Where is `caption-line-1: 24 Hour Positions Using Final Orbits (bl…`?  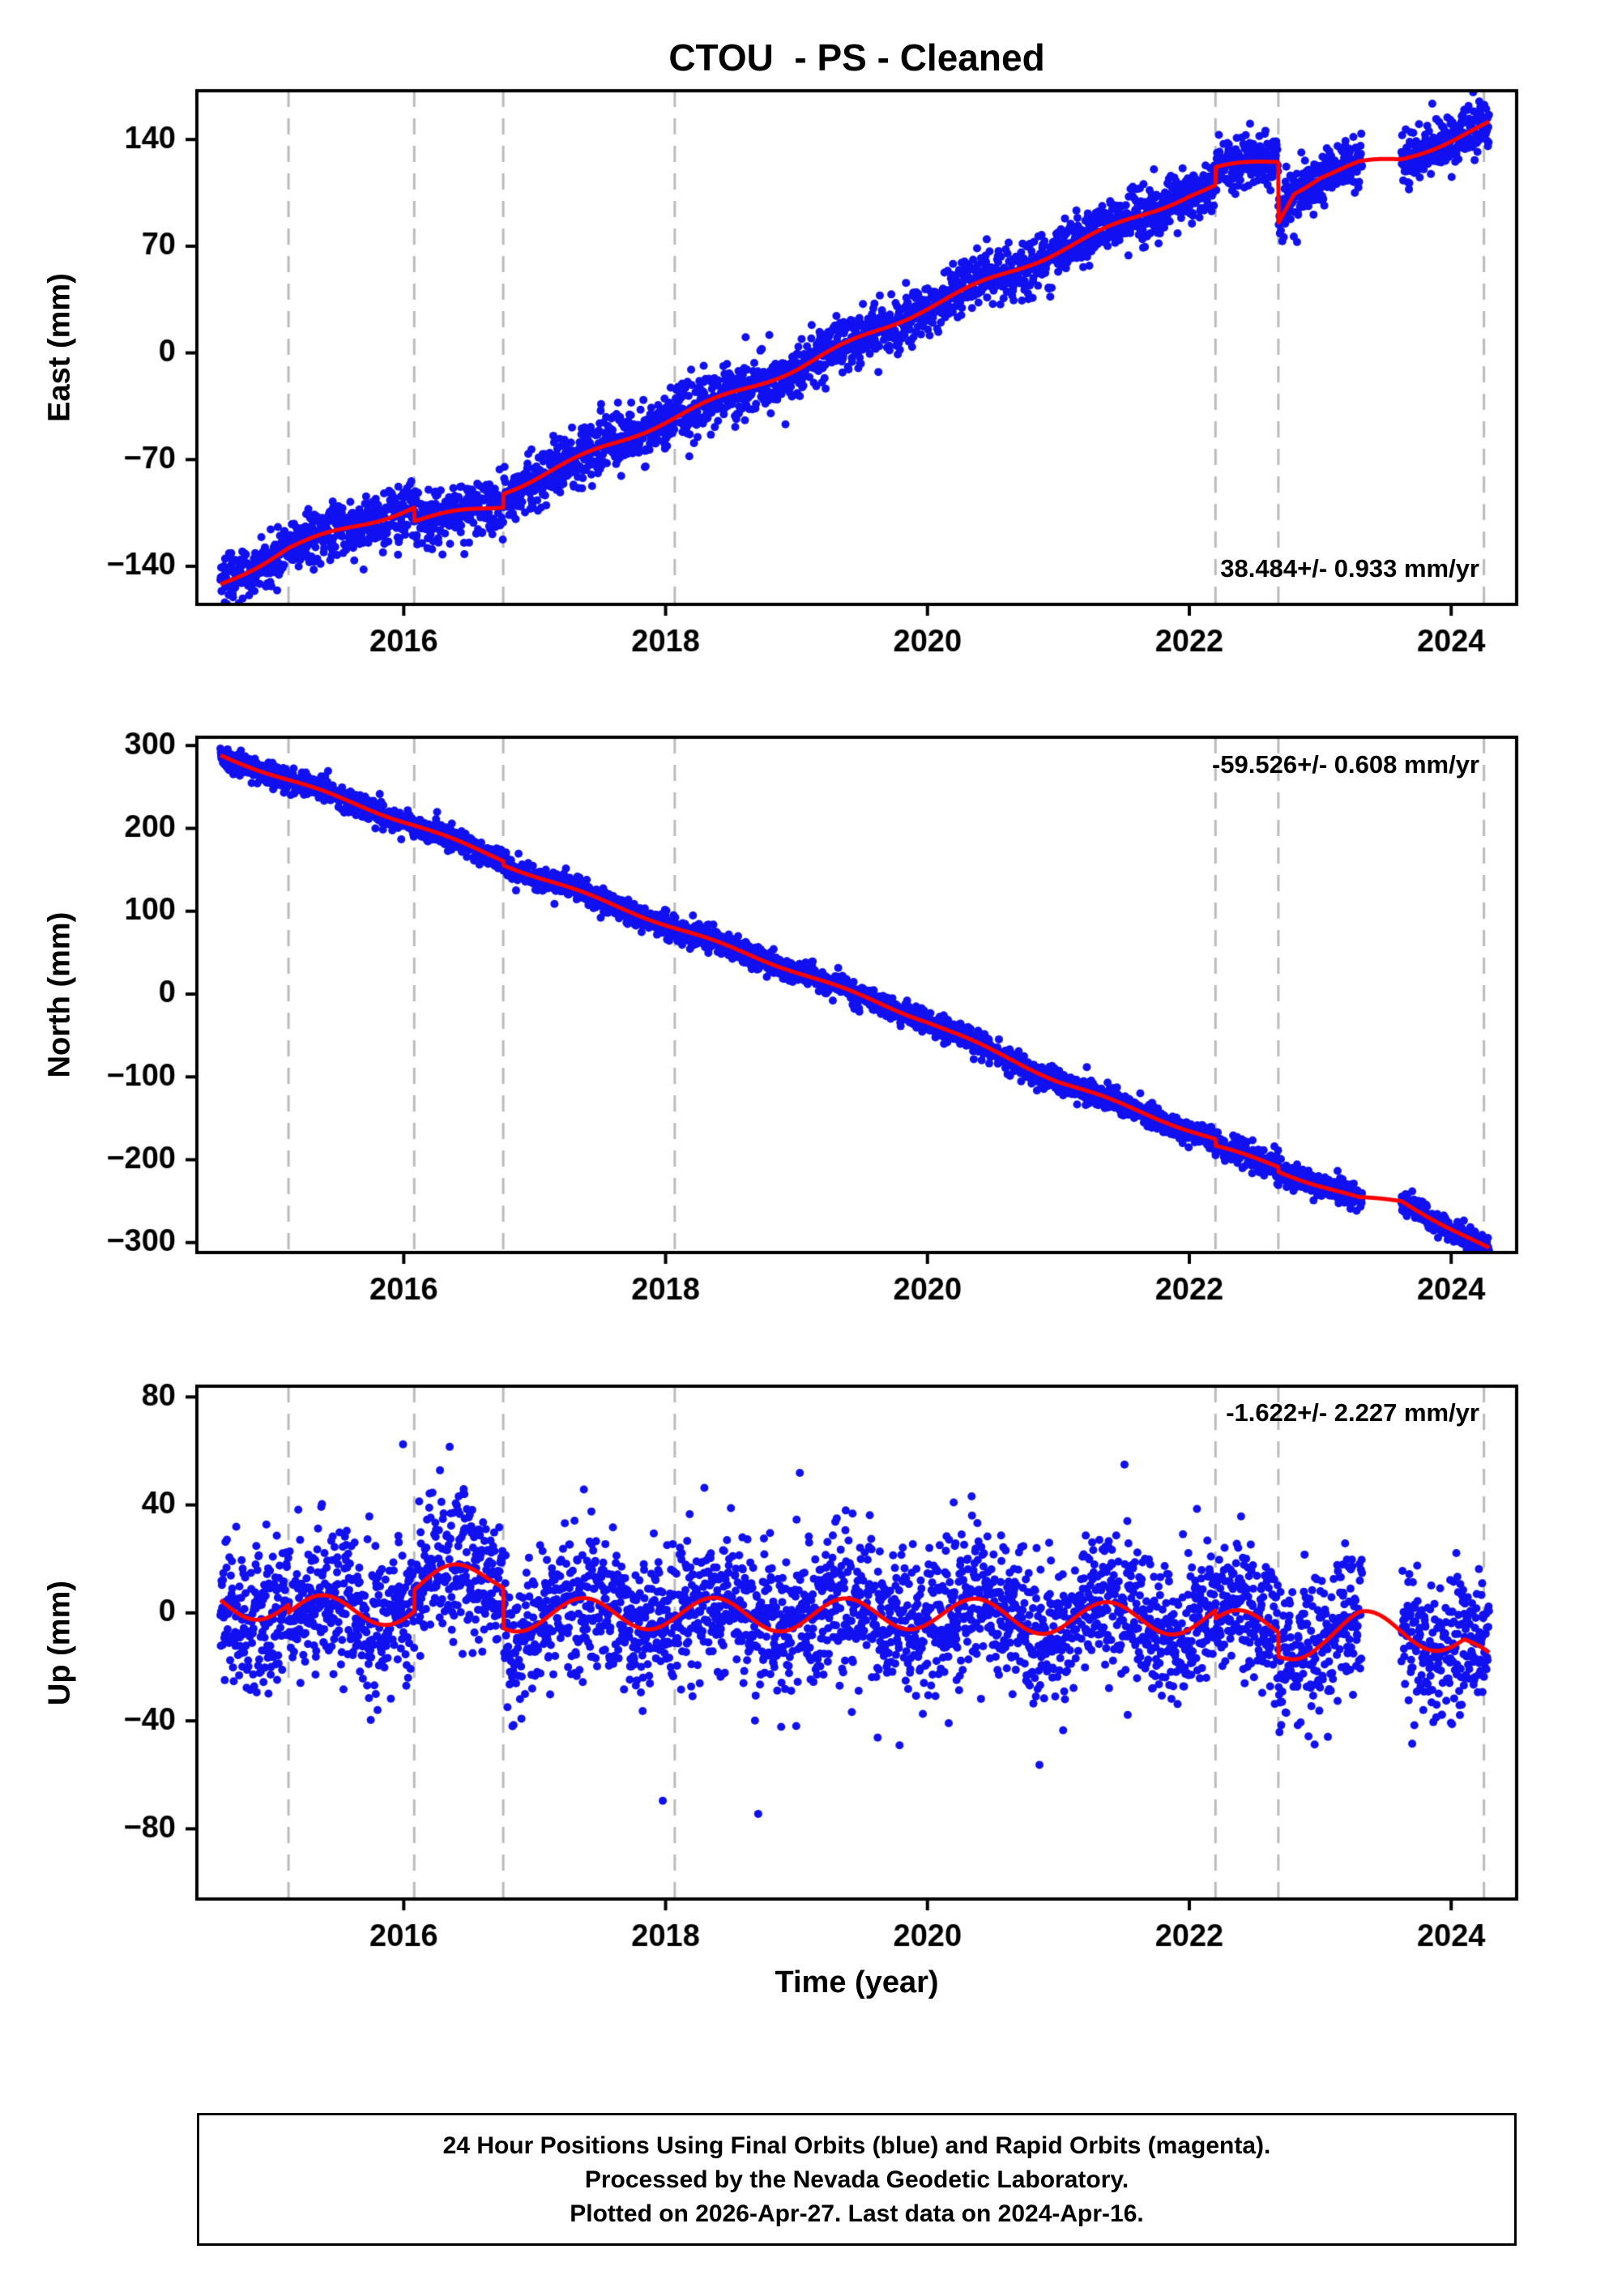
caption-line-1: 24 Hour Positions Using Final Orbits (bl… is located at coordinates (856, 2145).